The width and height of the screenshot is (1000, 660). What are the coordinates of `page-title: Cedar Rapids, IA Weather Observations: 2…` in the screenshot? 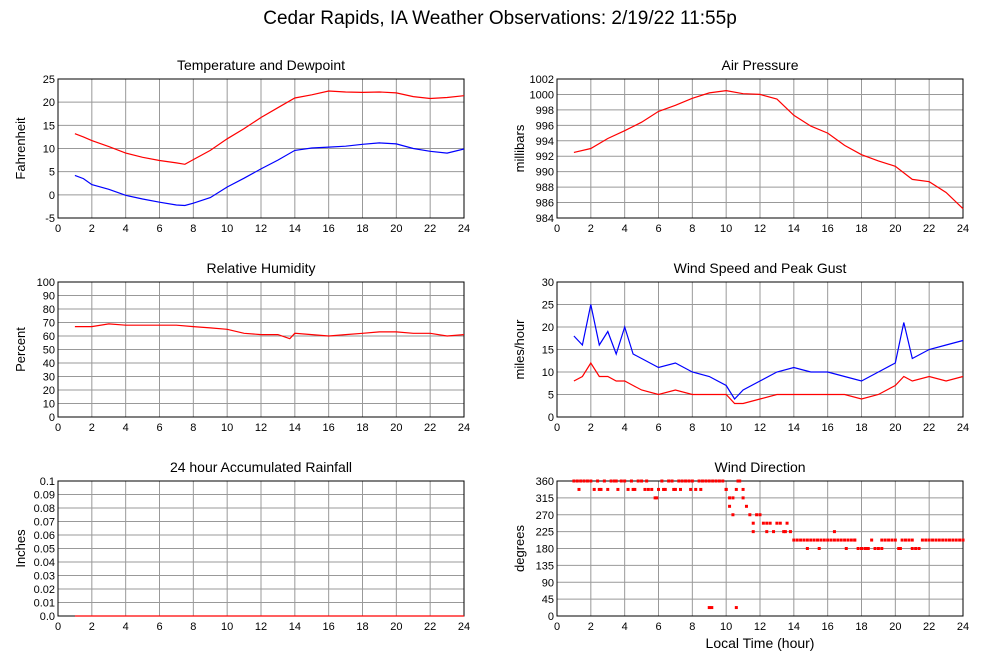 It's located at (500, 18).